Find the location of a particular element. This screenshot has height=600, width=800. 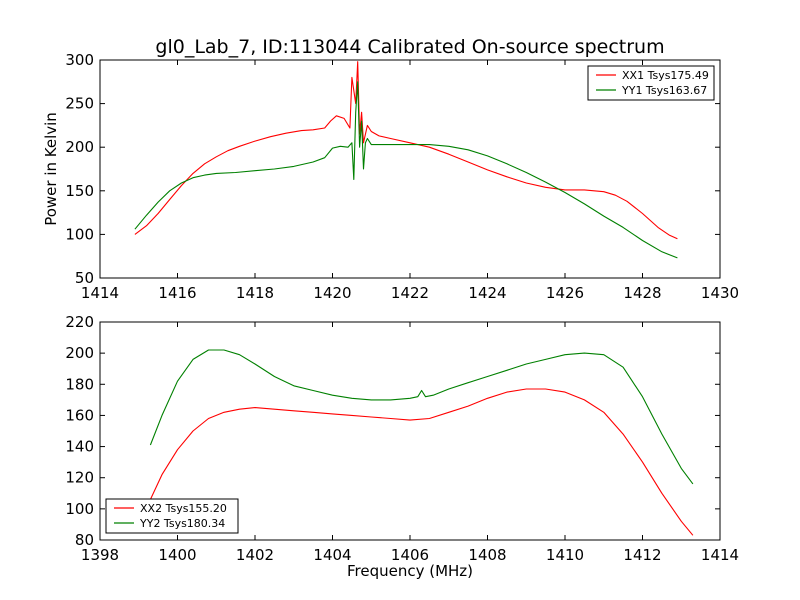

bottom-legend: XX2 Tsys155.20 YY2 Tsys180.34 is located at coordinates (172, 516).